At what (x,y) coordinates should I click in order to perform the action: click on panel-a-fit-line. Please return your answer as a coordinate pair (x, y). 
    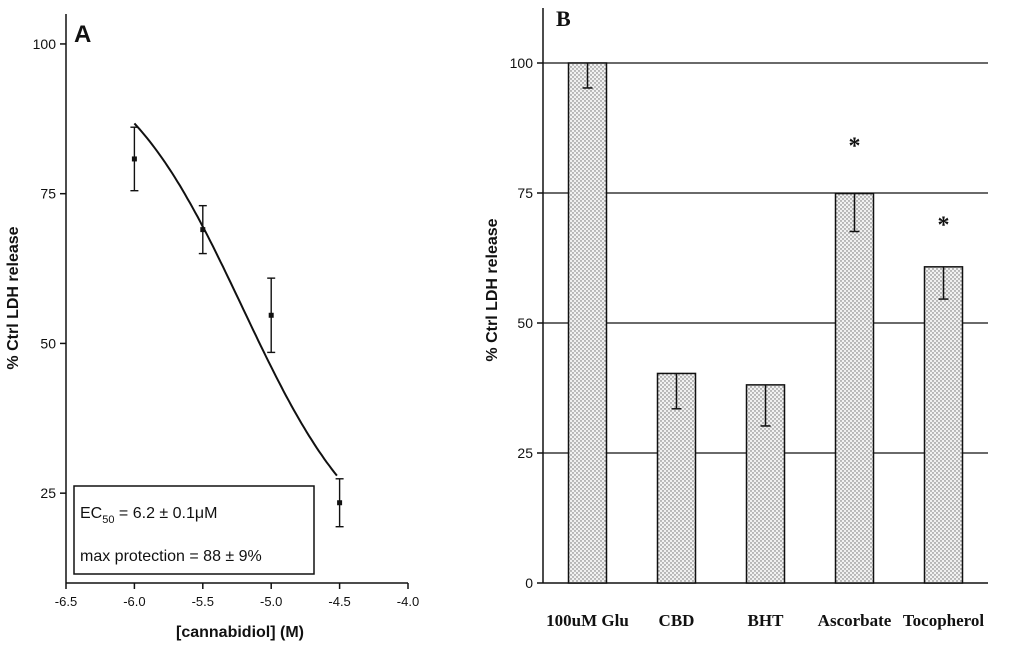
    Looking at the image, I should click on (235, 299).